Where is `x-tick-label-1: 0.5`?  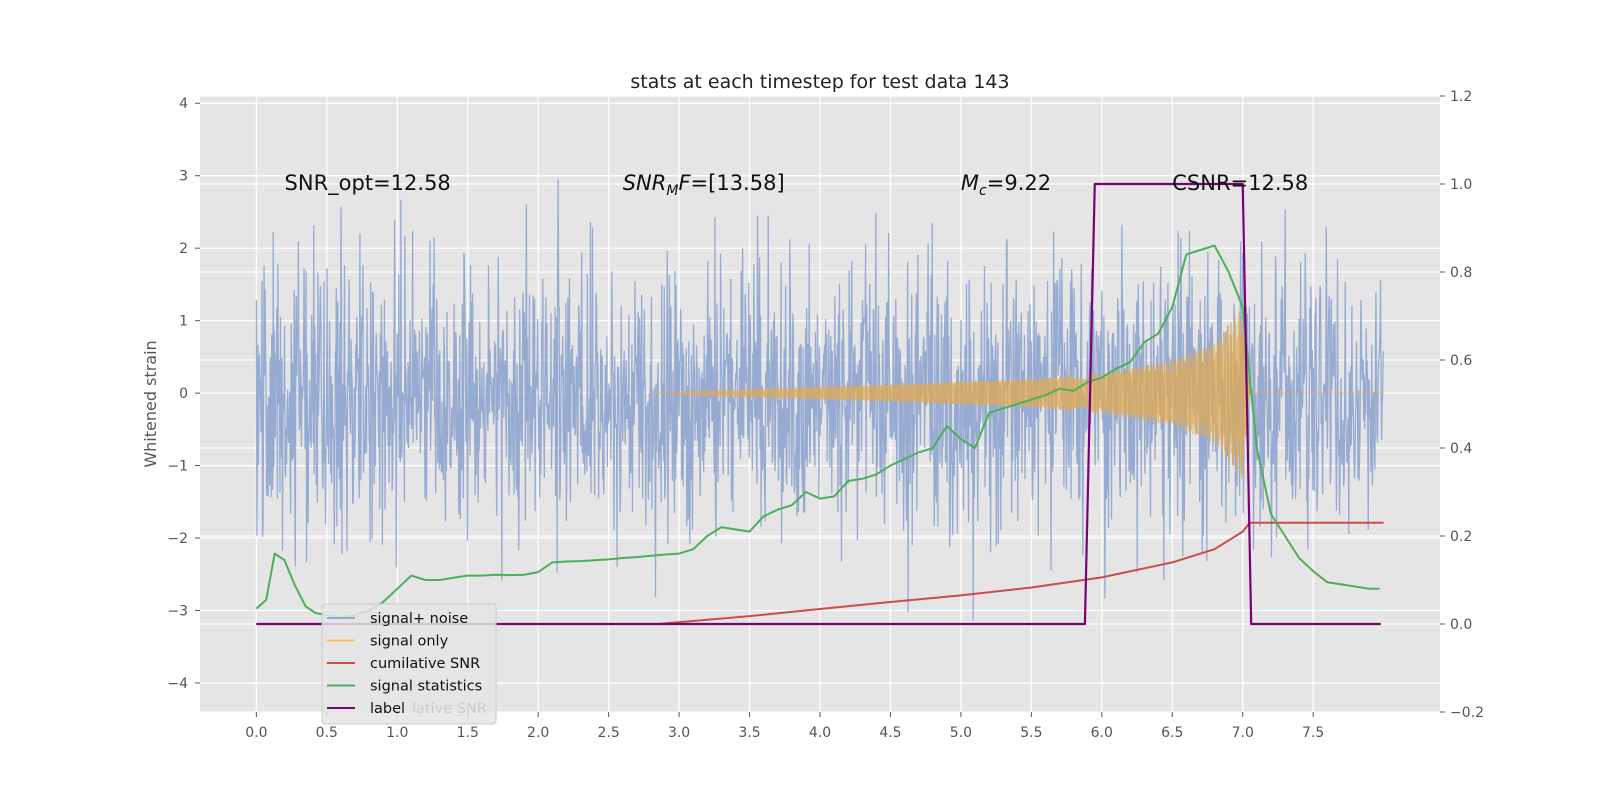
x-tick-label-1: 0.5 is located at coordinates (327, 733).